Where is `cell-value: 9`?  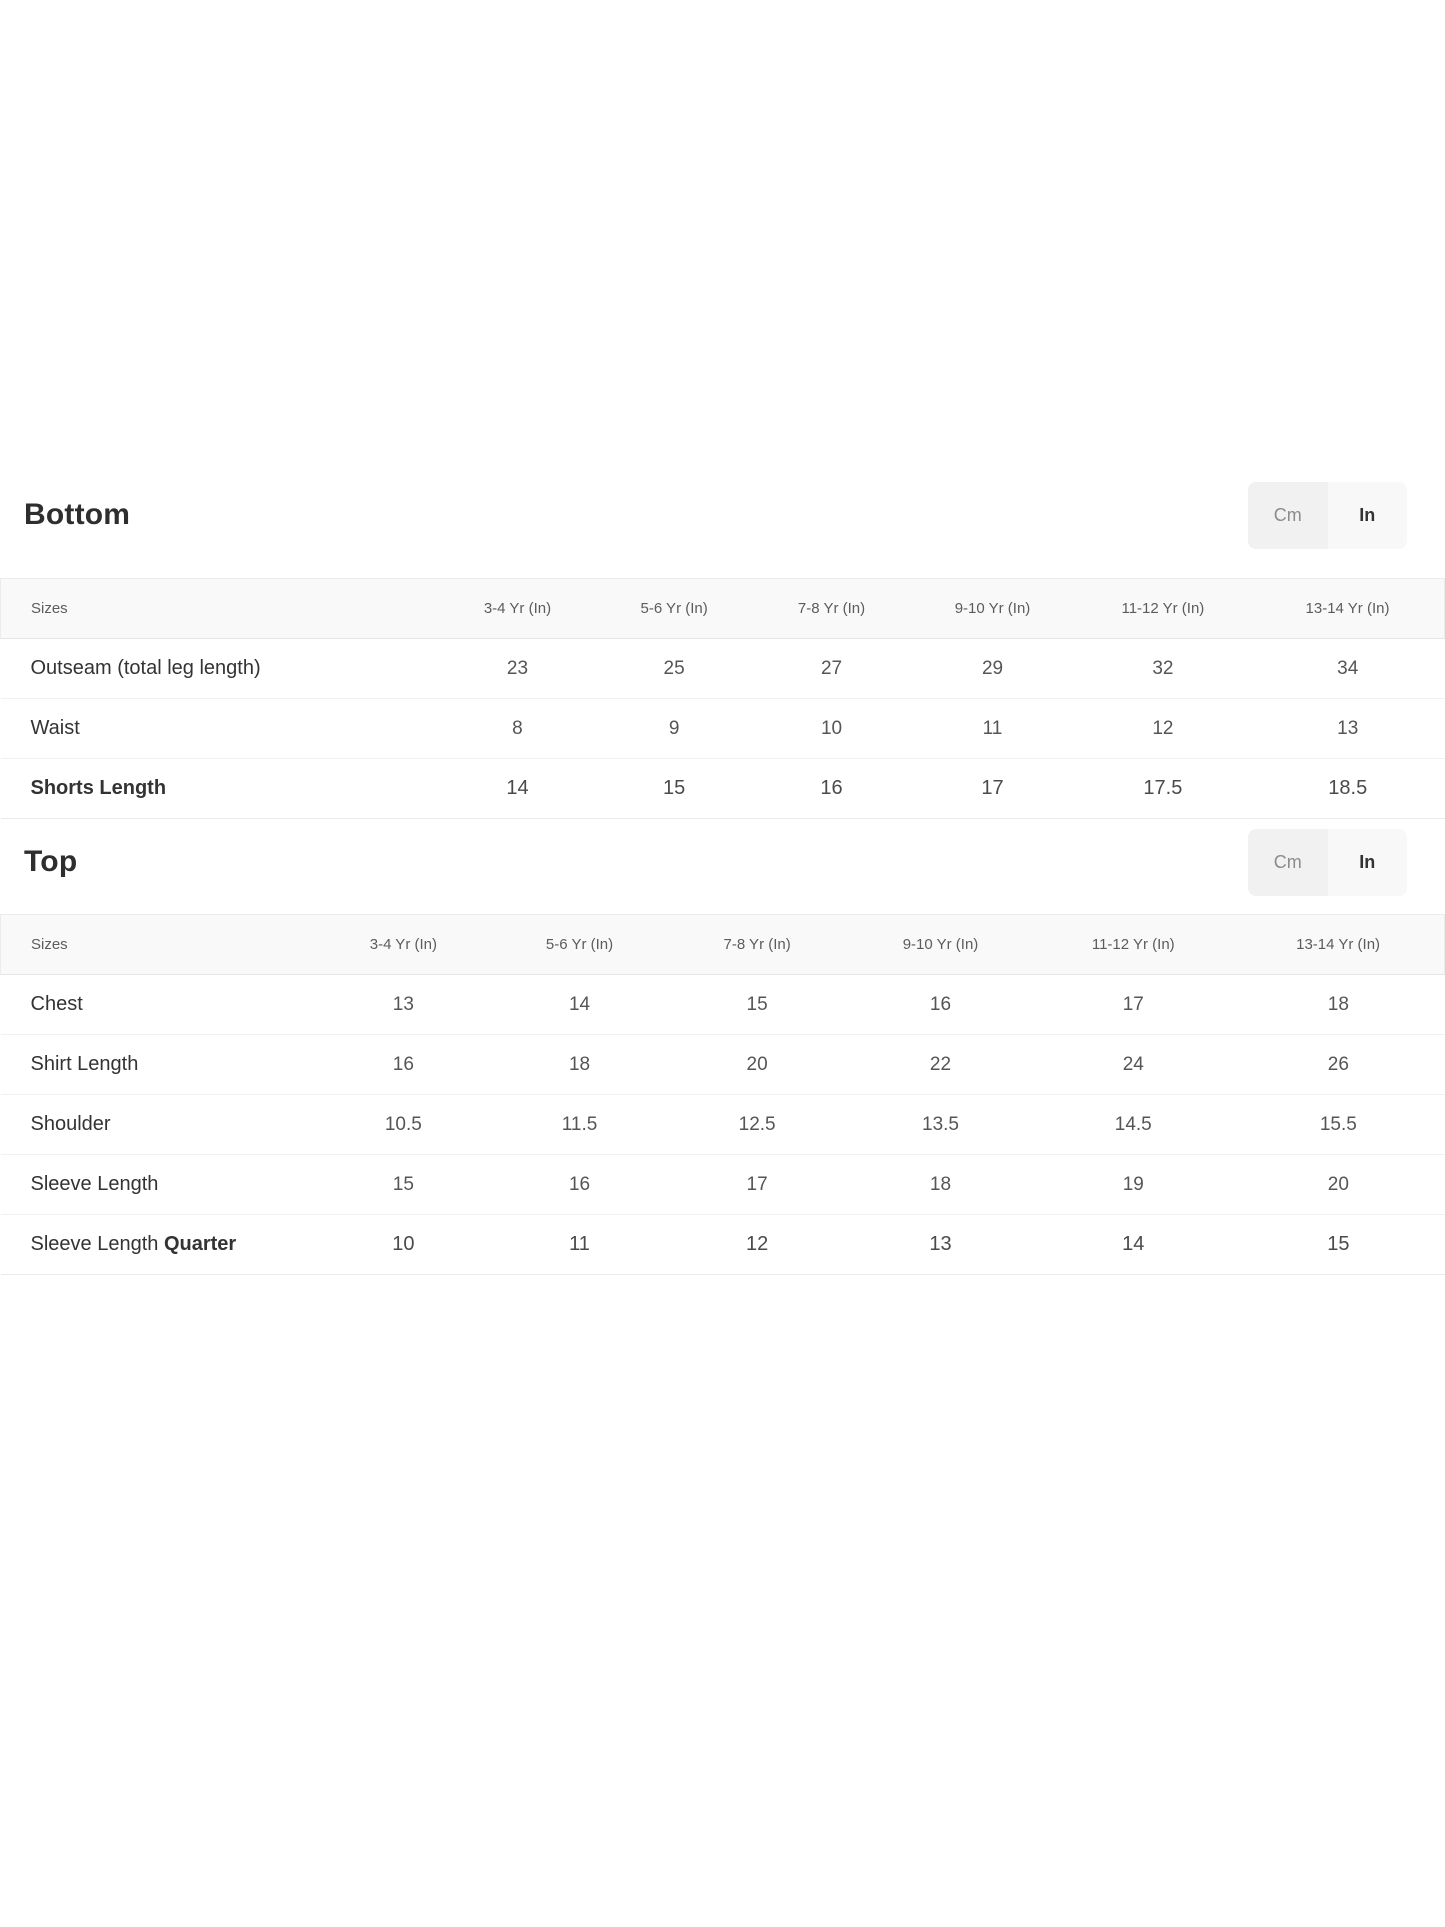
cell-value: 9 is located at coordinates (674, 728).